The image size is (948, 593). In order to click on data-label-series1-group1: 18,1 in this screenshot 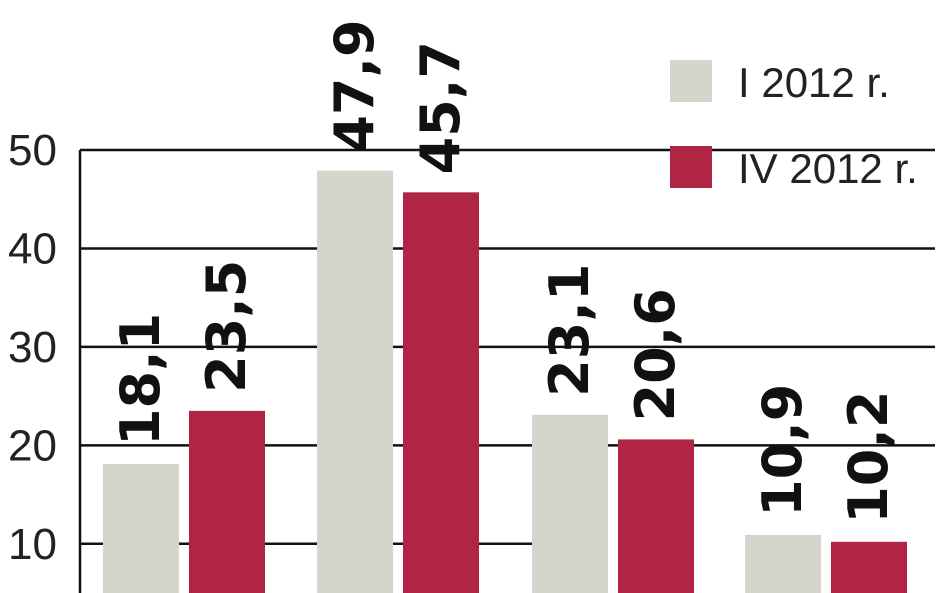, I will do `click(140, 379)`.